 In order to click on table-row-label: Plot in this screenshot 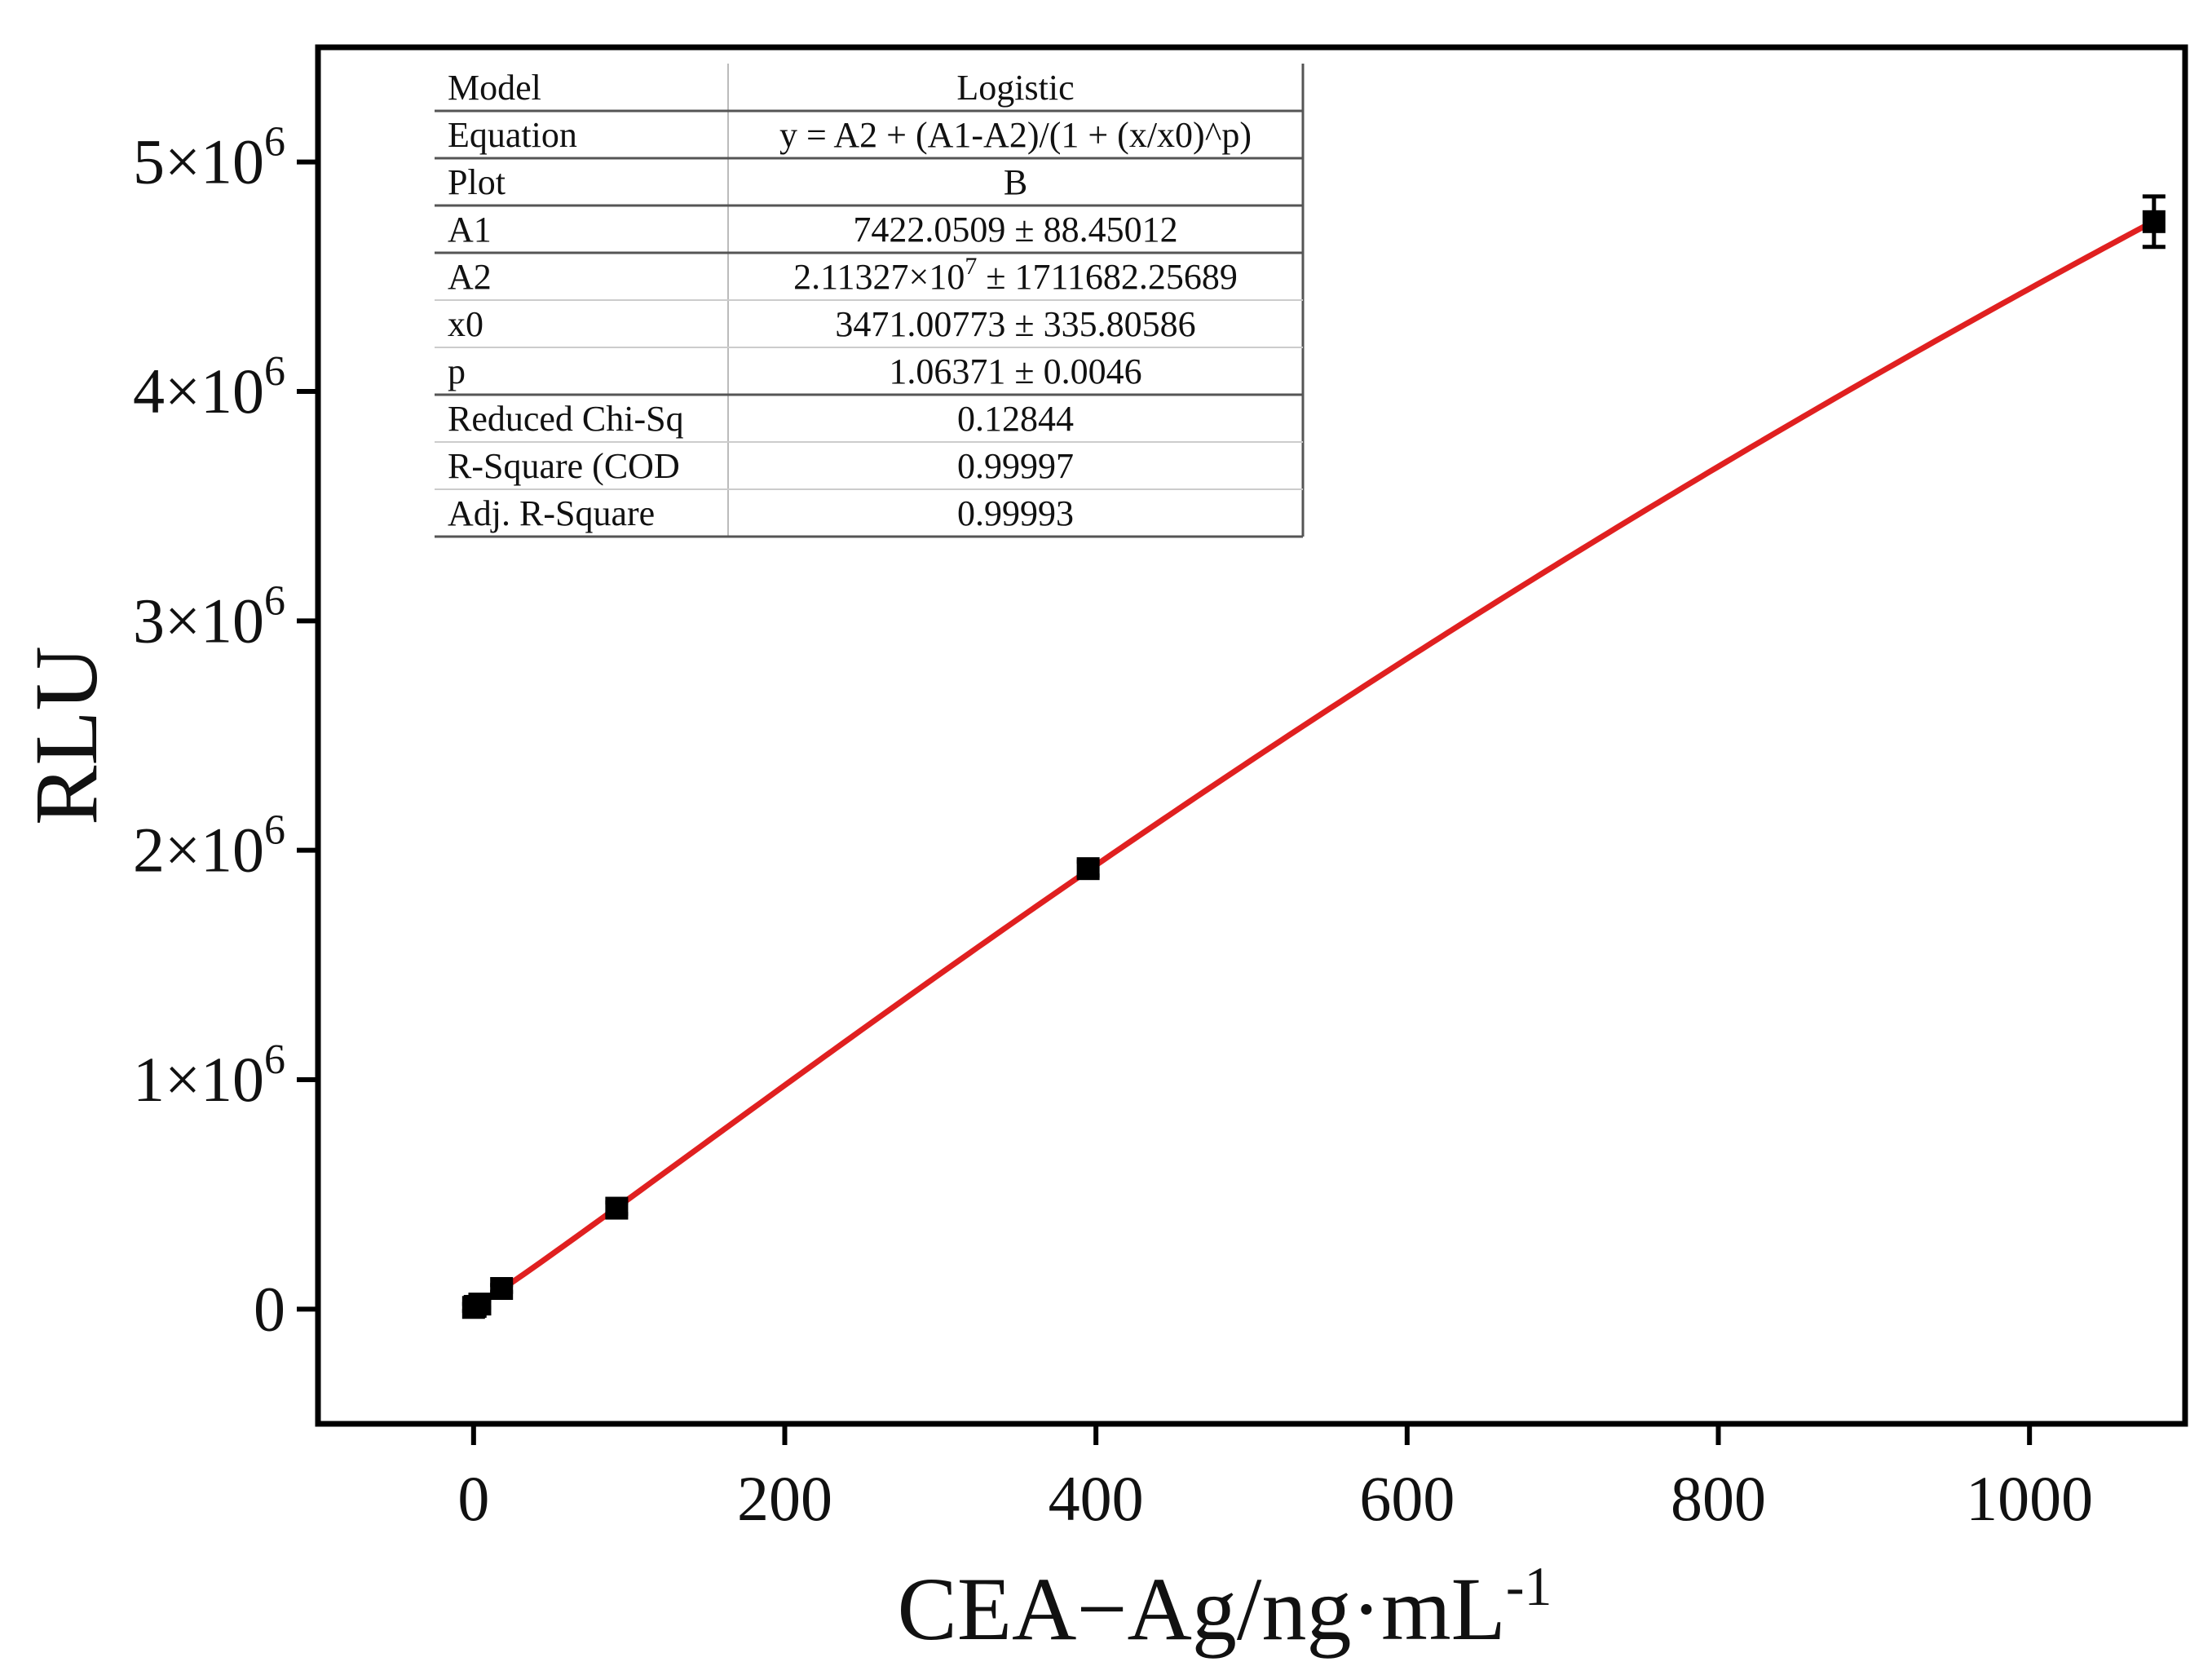, I will do `click(477, 182)`.